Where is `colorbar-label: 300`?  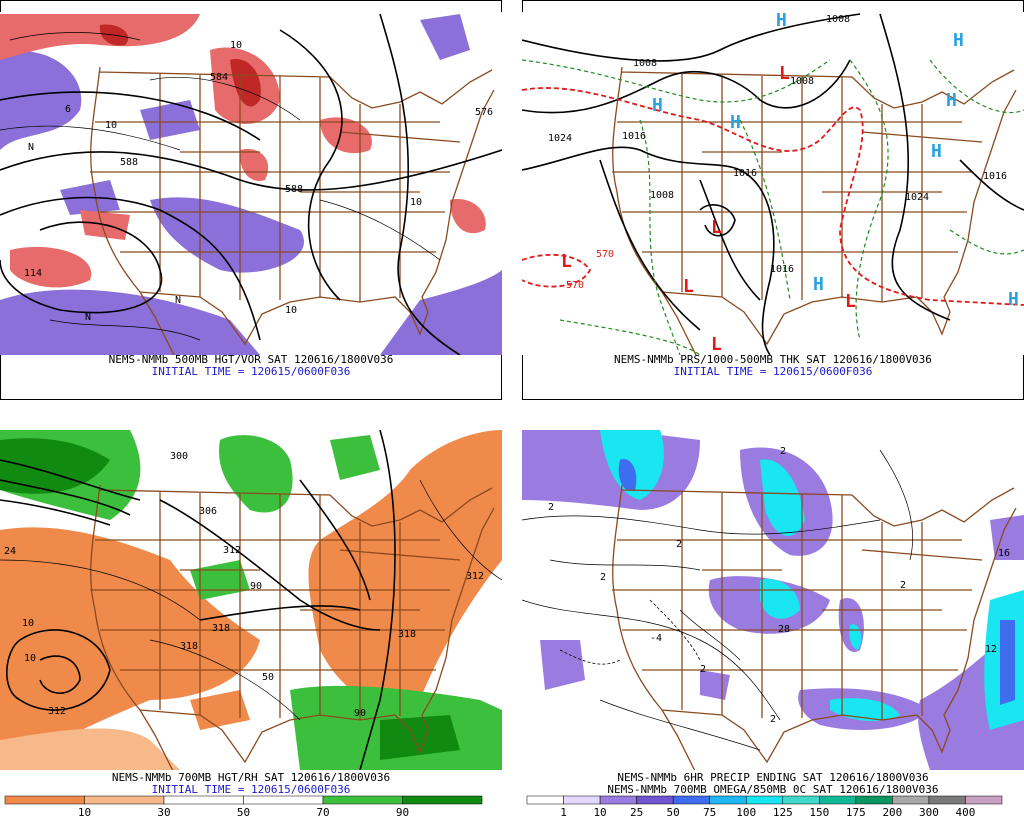 colorbar-label: 300 is located at coordinates (929, 812).